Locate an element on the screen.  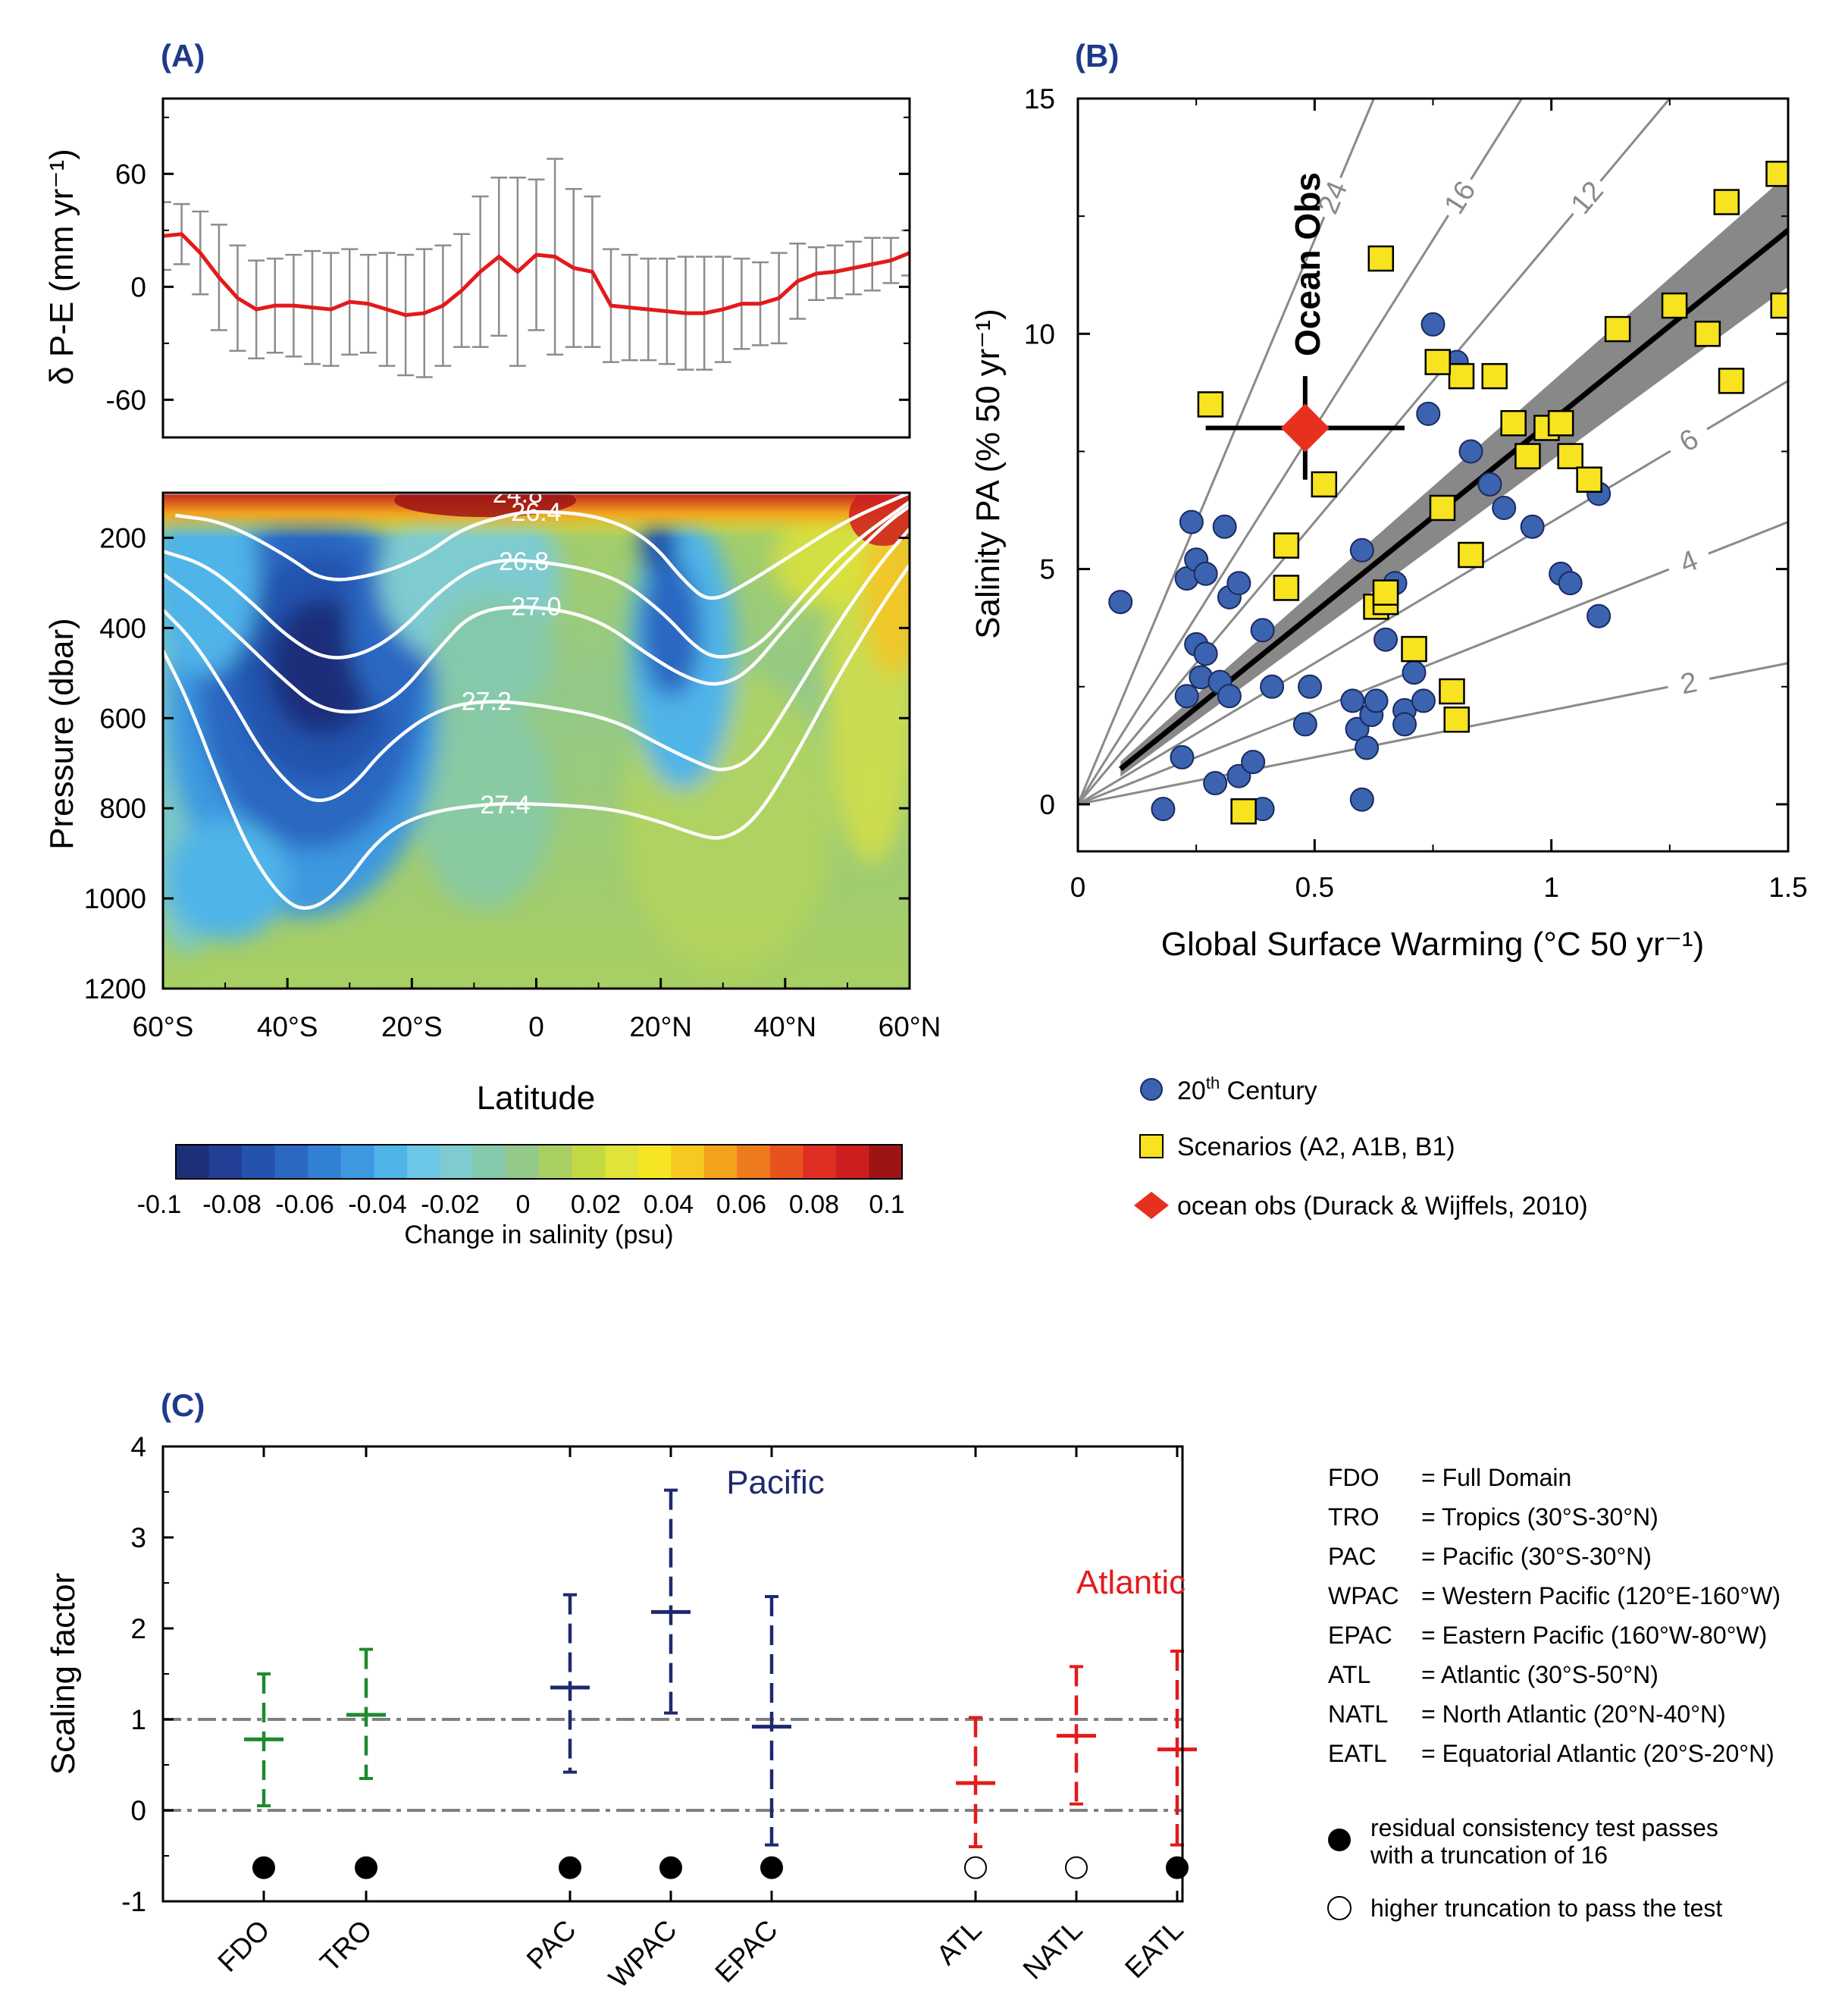
panel-a-top-frame is located at coordinates (536, 268).